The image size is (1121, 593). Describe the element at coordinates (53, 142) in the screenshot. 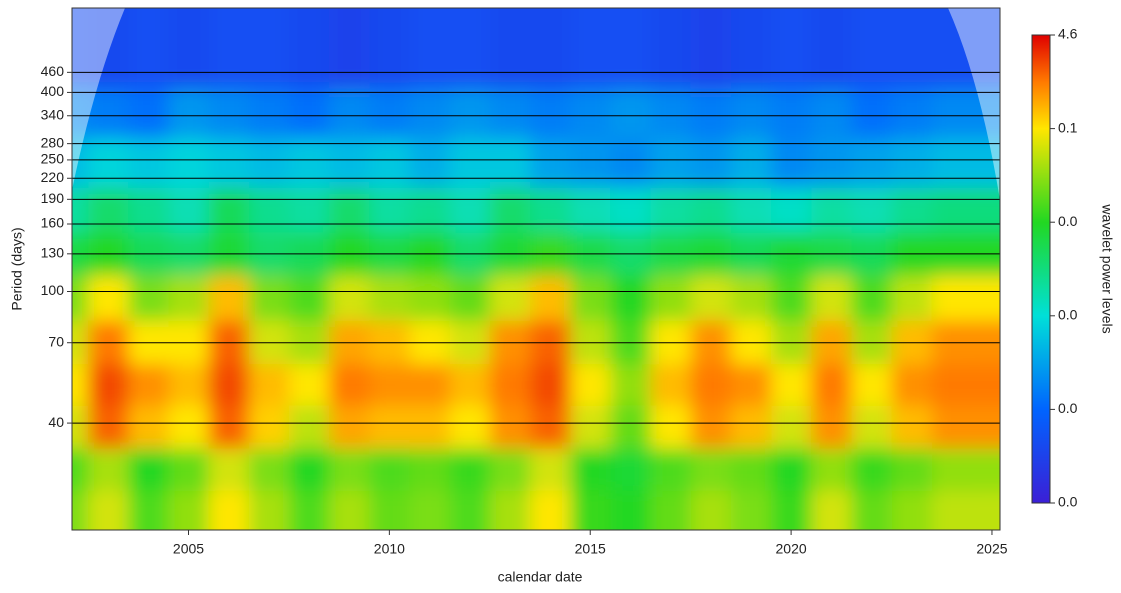

I see `y-tick-label: 280` at that location.